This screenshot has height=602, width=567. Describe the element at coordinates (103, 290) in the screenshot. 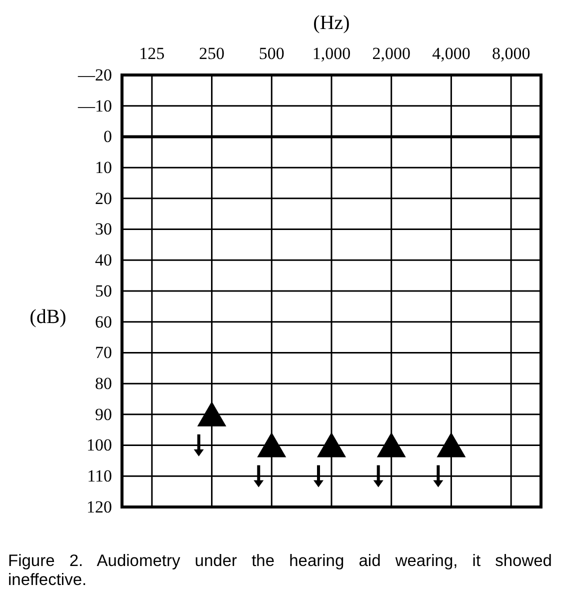

I see `y-tick-label: 50` at that location.